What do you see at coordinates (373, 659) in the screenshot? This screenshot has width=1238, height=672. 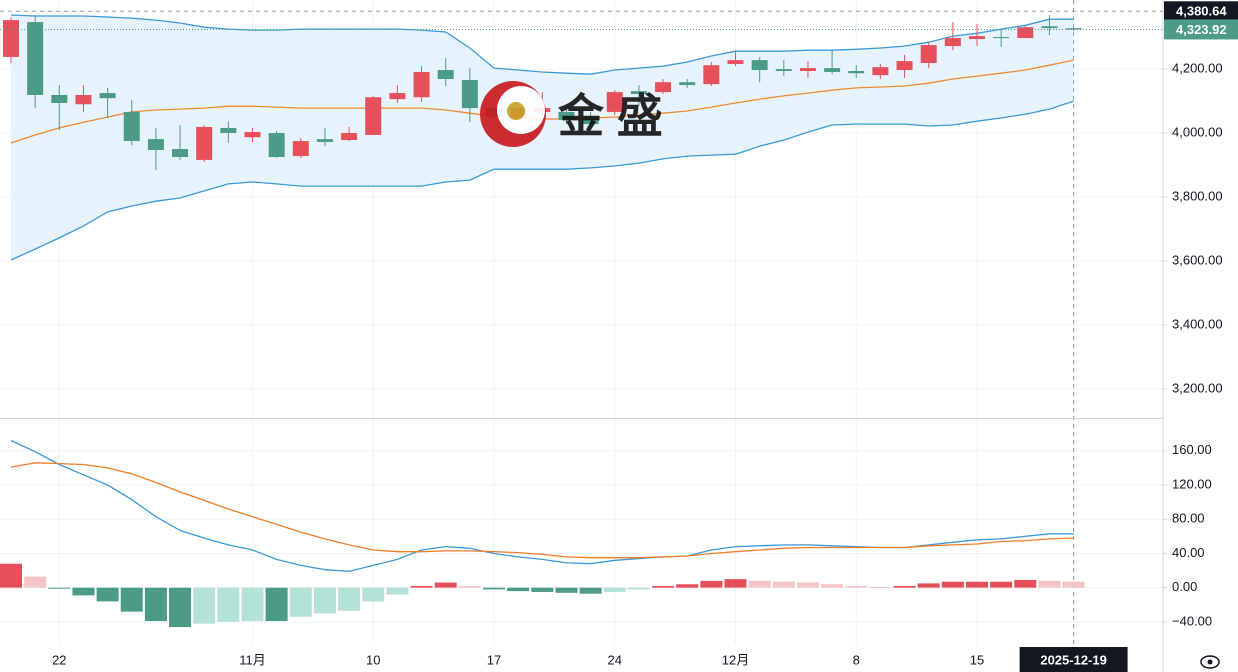 I see `x-tick-label: 10` at bounding box center [373, 659].